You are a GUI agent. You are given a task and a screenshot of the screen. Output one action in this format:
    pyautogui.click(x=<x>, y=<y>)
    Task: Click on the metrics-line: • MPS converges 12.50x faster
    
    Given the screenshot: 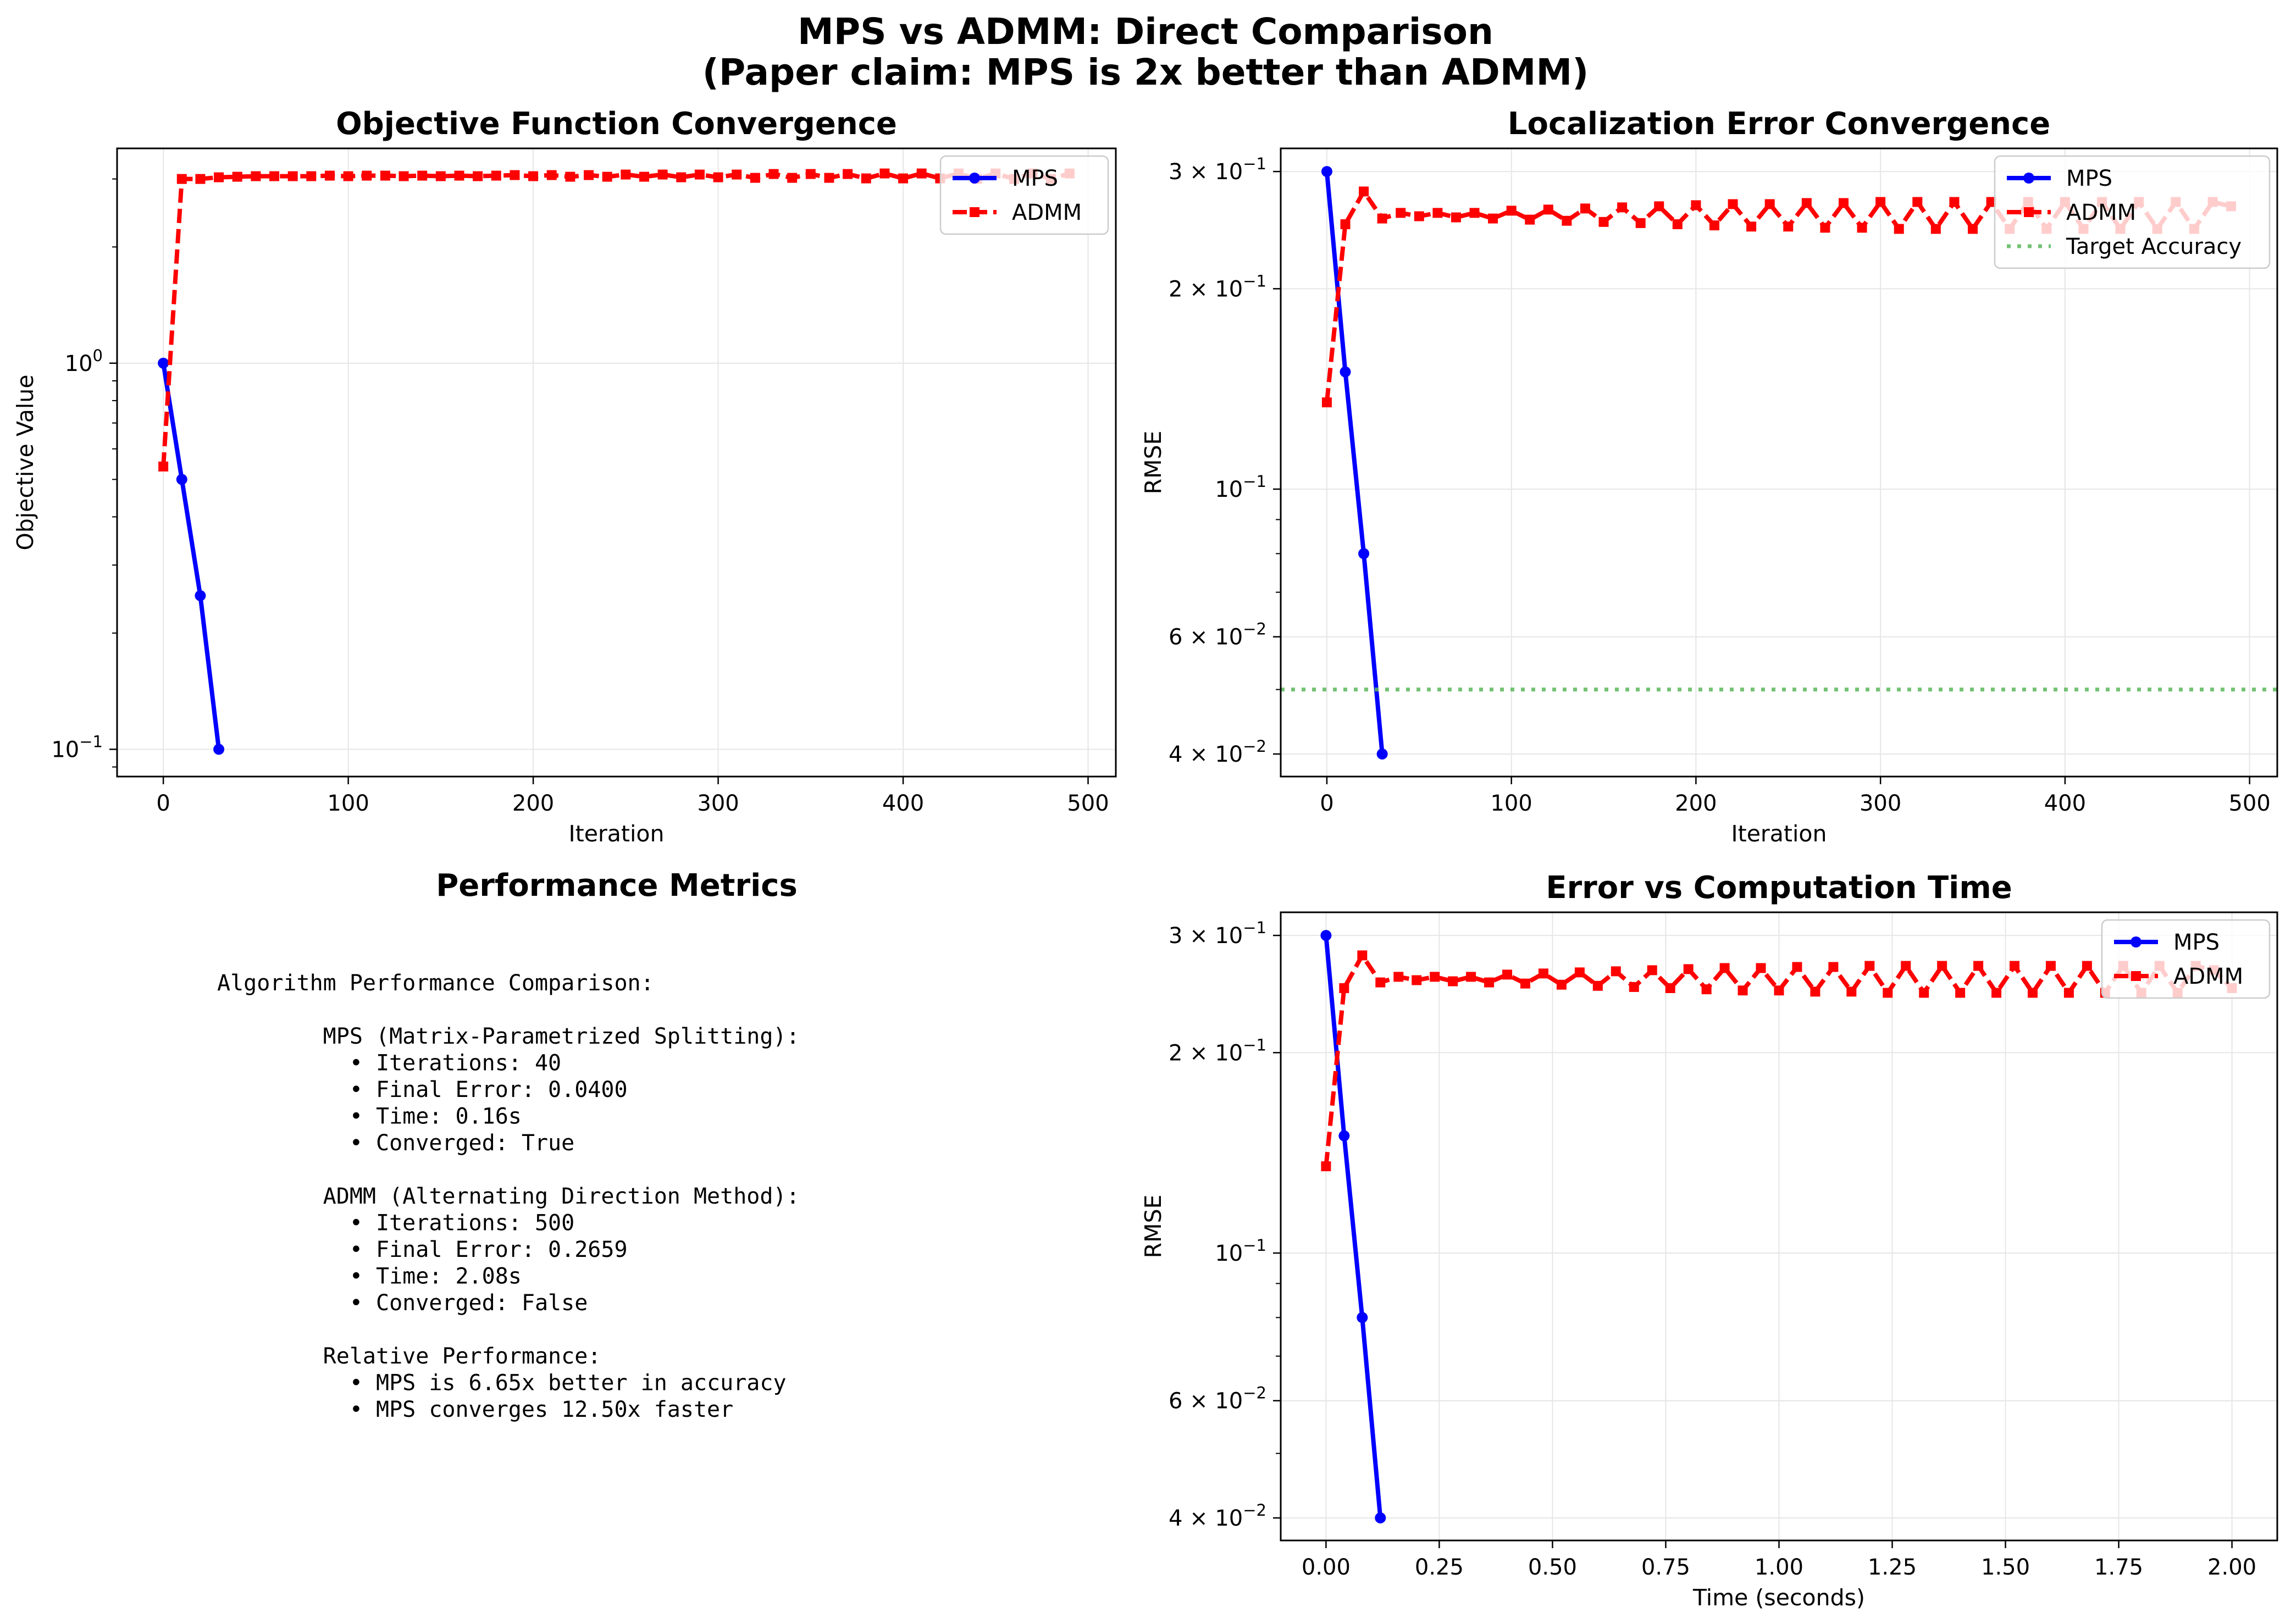 What is the action you would take?
    pyautogui.click(x=475, y=1409)
    